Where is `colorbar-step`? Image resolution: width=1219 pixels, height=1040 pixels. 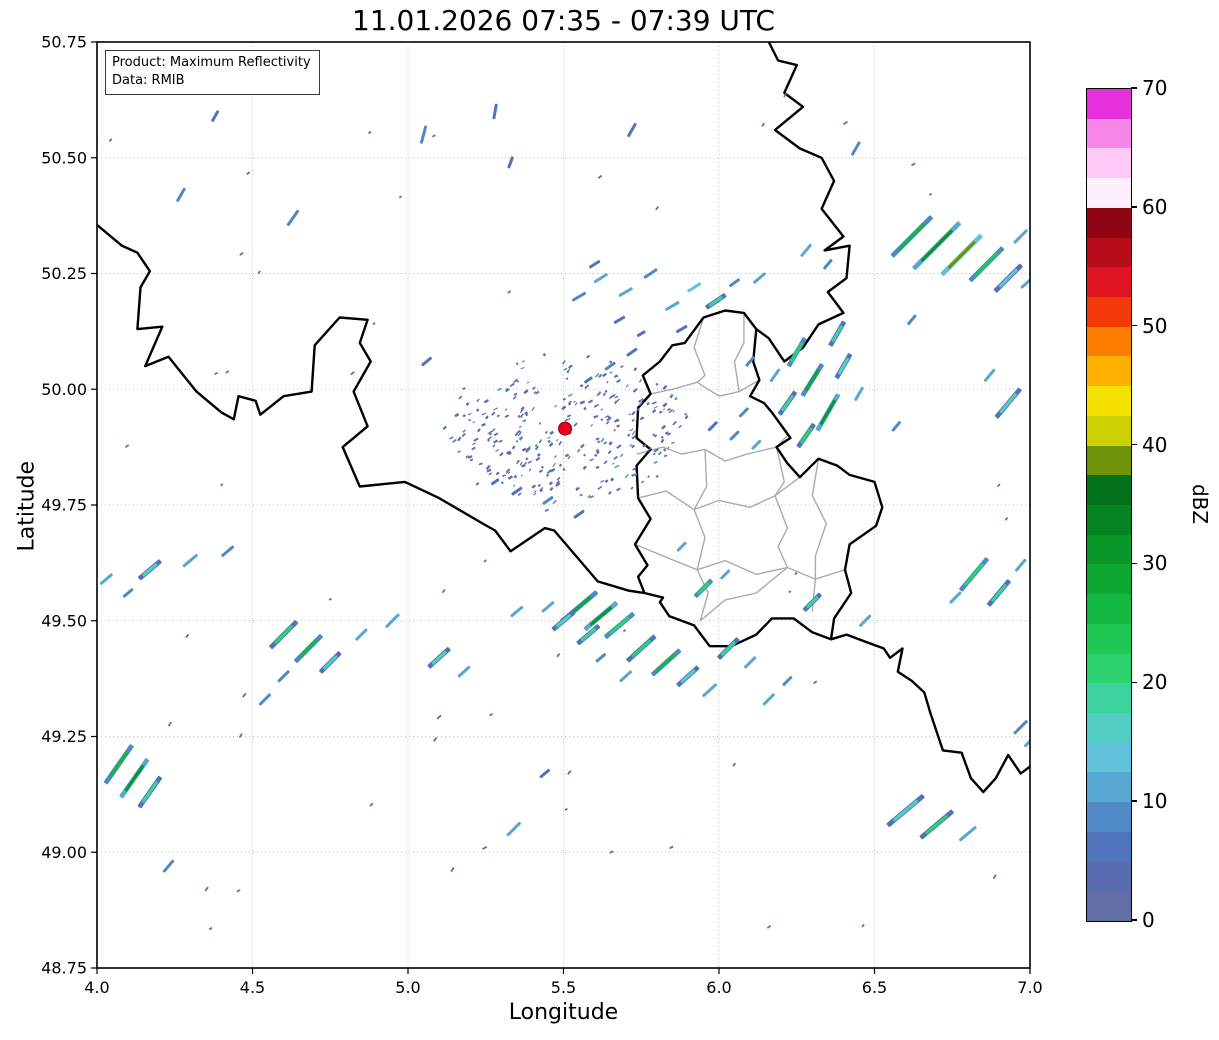 colorbar-step is located at coordinates (1109, 281).